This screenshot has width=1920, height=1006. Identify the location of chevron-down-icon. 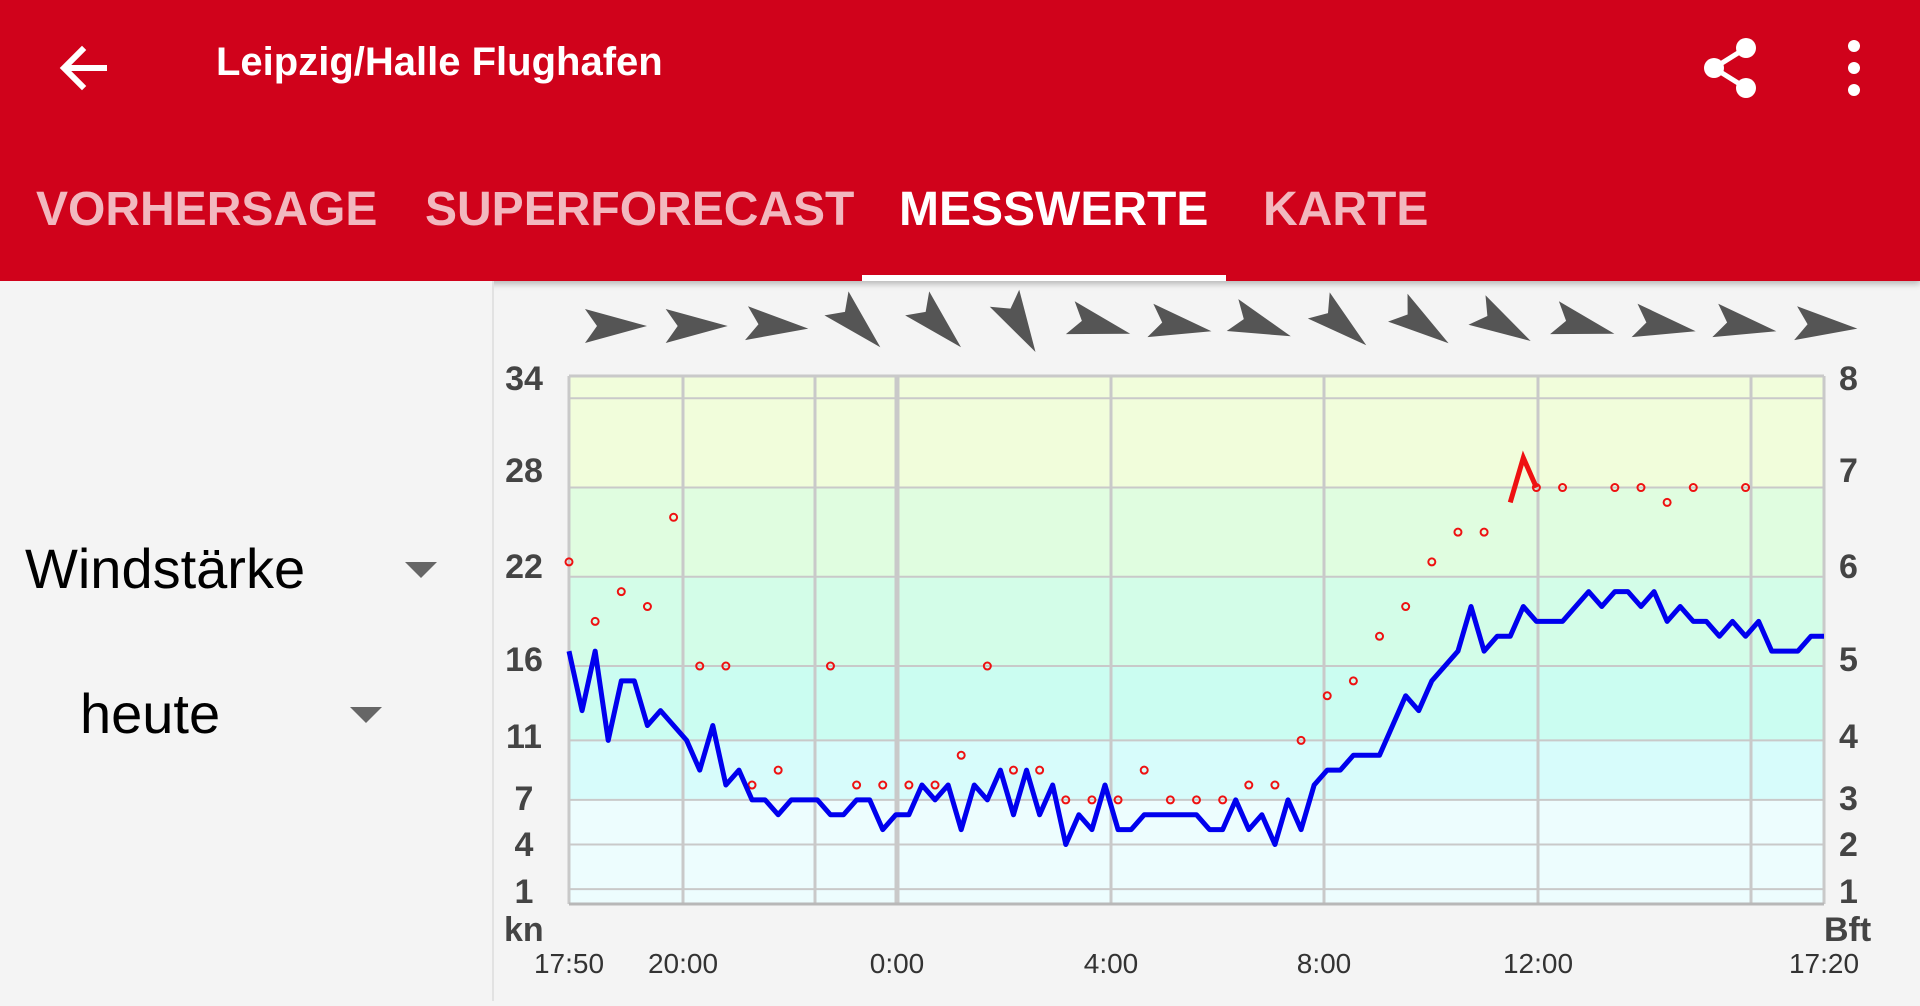
(366, 715).